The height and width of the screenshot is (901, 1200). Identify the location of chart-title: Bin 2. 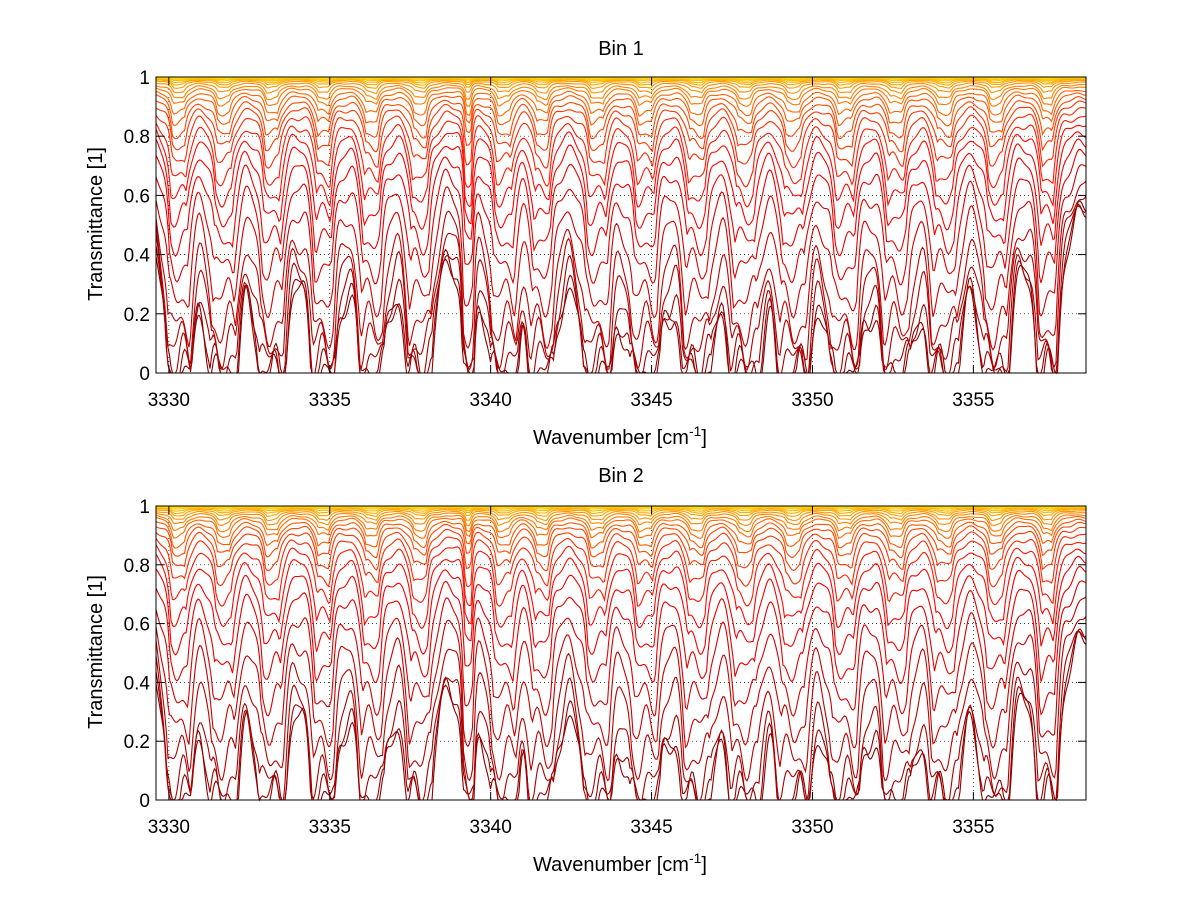
(621, 476).